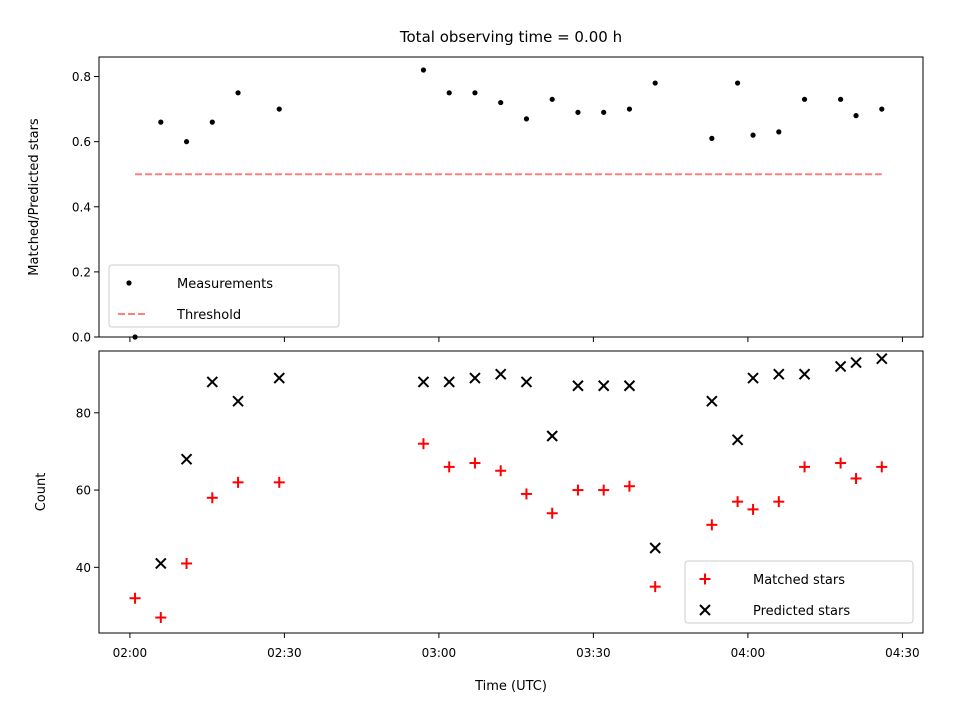 This screenshot has width=960, height=720. I want to click on y-tick-label: 80, so click(83, 413).